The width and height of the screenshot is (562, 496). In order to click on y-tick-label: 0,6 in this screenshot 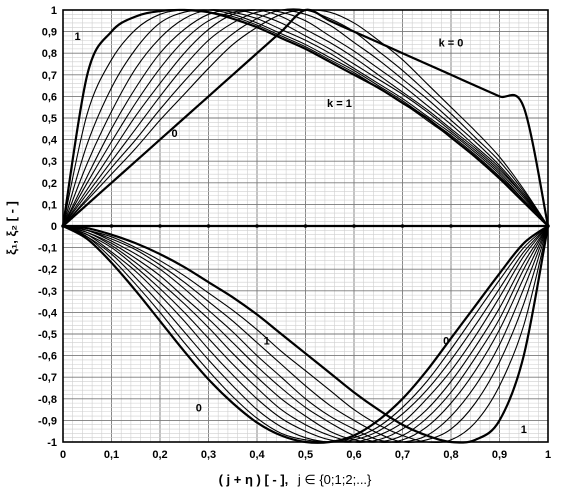, I will do `click(49, 97)`.